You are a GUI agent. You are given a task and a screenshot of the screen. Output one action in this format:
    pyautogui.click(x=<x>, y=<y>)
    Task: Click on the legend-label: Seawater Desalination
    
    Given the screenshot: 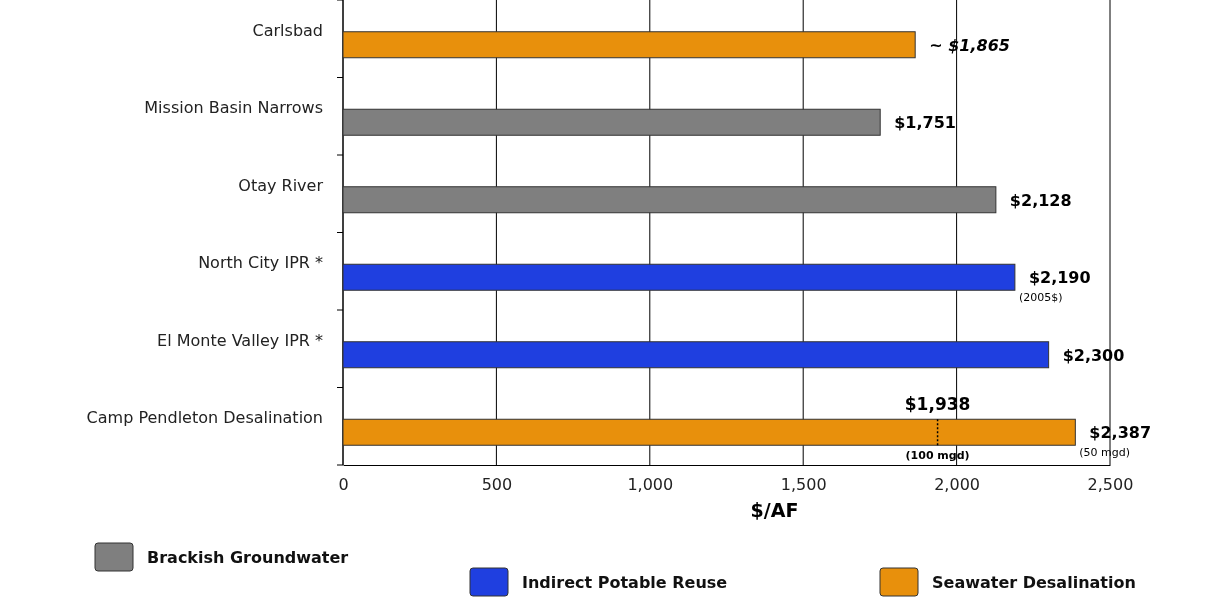 What is the action you would take?
    pyautogui.click(x=1034, y=582)
    